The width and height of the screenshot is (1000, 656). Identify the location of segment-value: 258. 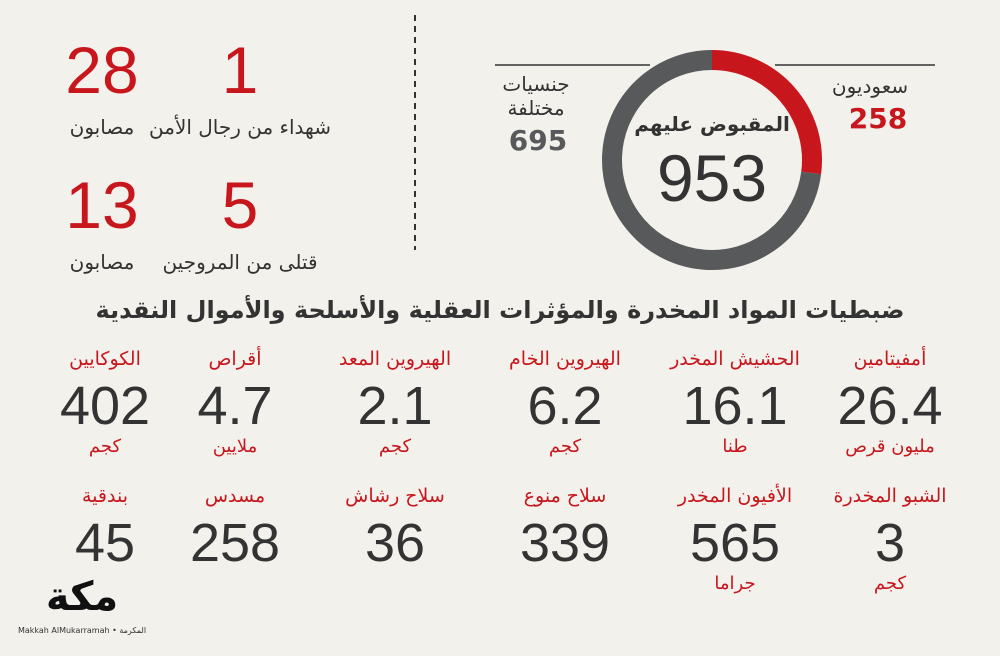
(878, 118).